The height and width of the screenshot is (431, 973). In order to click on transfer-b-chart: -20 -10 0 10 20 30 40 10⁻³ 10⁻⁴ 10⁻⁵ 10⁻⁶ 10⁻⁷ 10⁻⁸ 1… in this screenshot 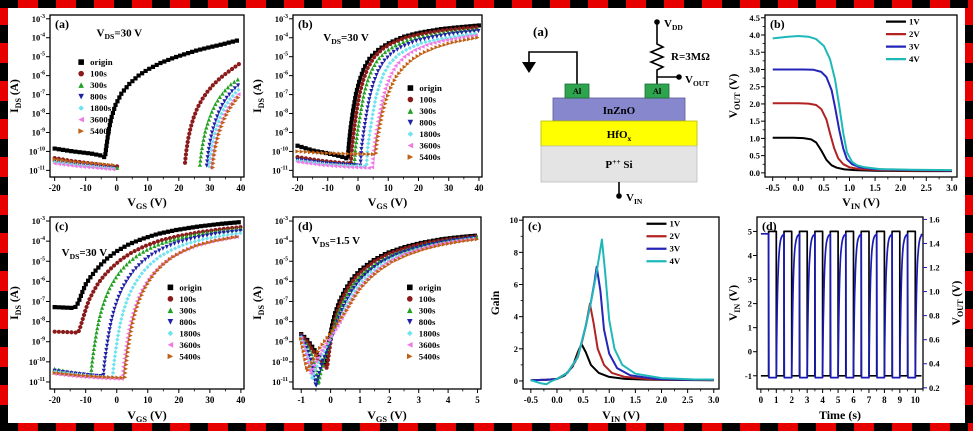, I will do `click(368, 112)`.